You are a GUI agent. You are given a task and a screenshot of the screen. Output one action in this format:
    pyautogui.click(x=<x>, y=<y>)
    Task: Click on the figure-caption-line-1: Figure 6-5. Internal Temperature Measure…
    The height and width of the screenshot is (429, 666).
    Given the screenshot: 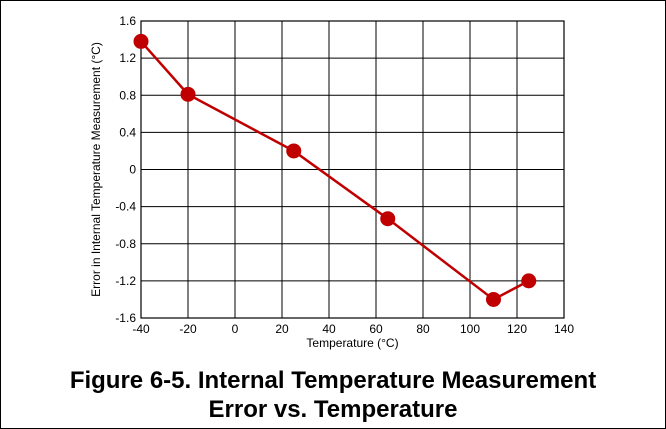 What is the action you would take?
    pyautogui.click(x=333, y=380)
    